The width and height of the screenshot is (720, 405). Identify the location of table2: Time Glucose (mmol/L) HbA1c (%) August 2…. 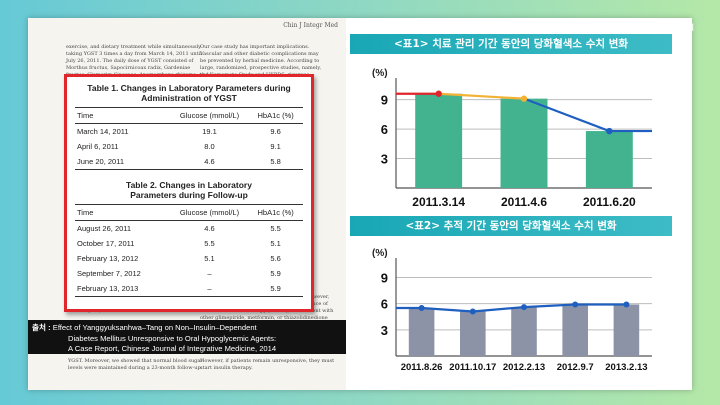
(189, 250).